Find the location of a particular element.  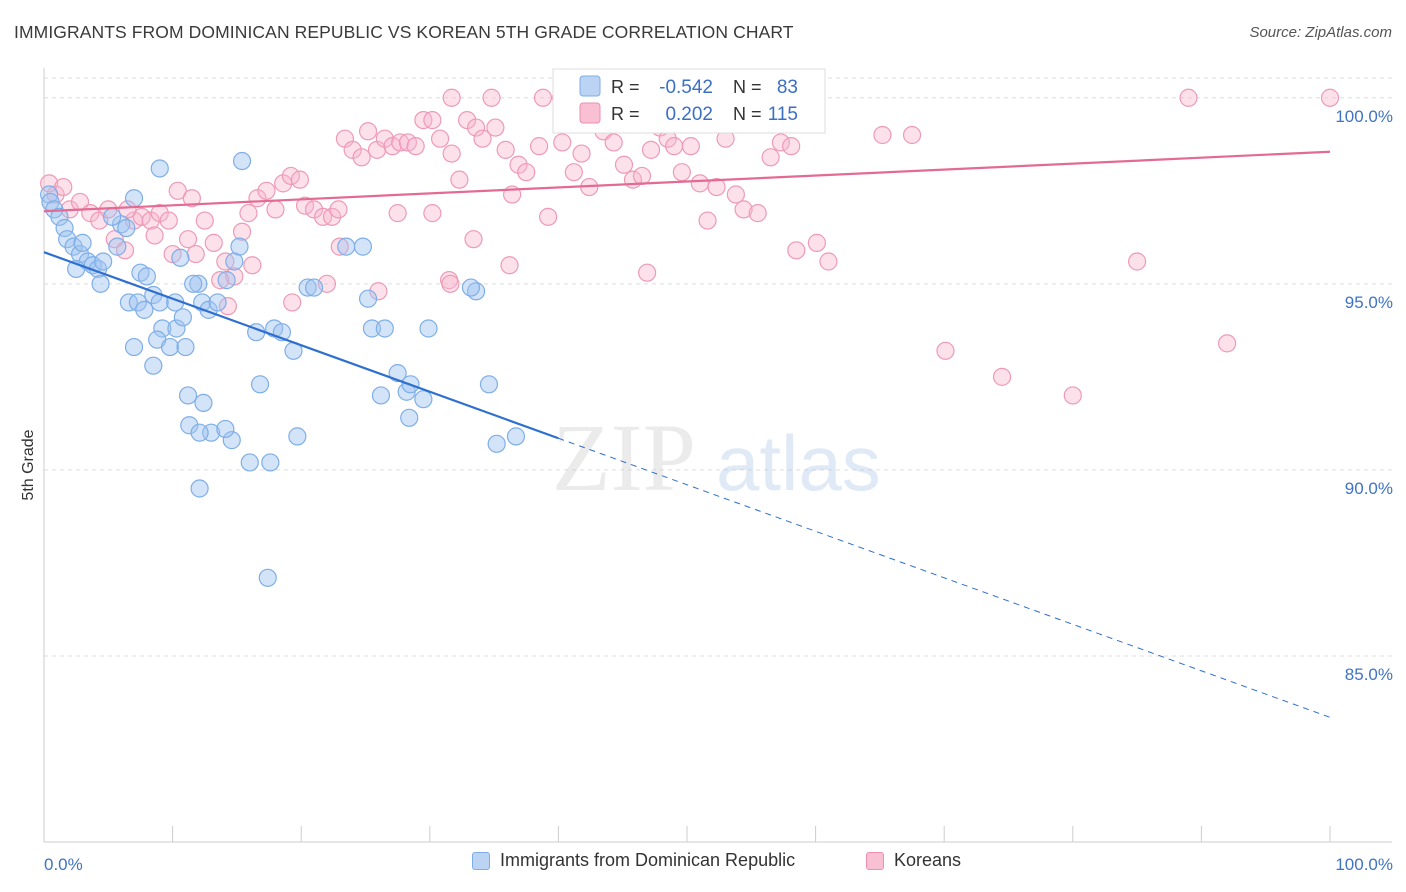

korean-trend-line is located at coordinates (687, 181).